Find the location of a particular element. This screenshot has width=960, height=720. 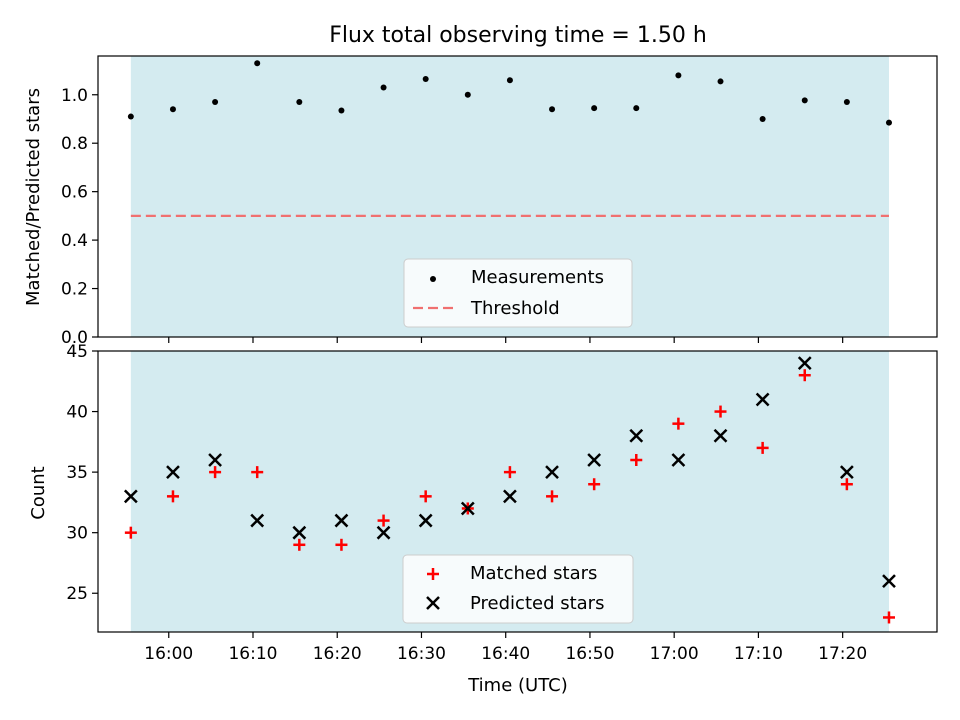

bottom-y-tick-label: 45 is located at coordinates (77, 352).